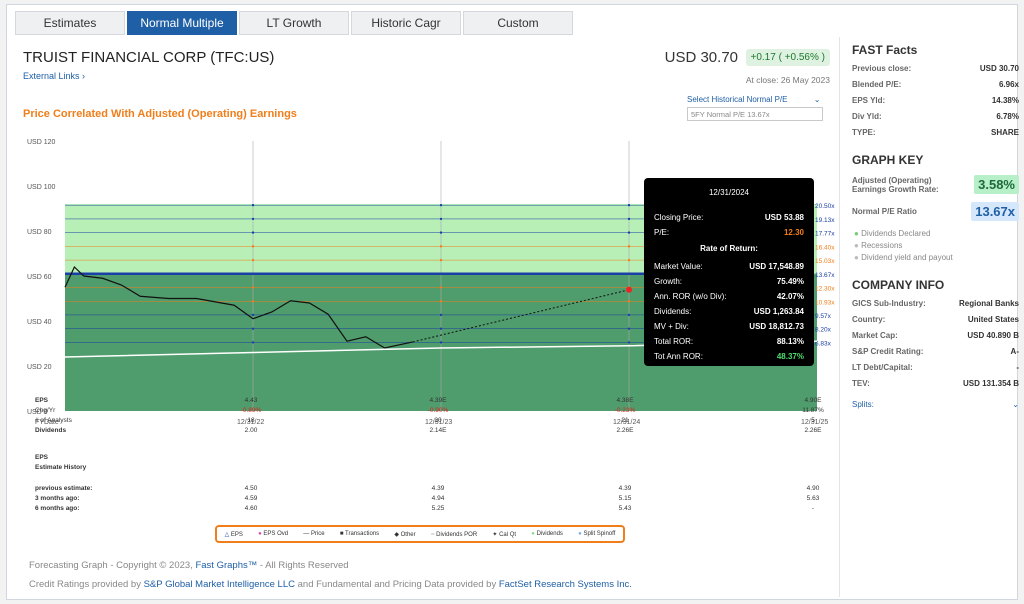 The height and width of the screenshot is (604, 1024). Describe the element at coordinates (70, 23) in the screenshot. I see `tab-estimates: Estimates` at that location.